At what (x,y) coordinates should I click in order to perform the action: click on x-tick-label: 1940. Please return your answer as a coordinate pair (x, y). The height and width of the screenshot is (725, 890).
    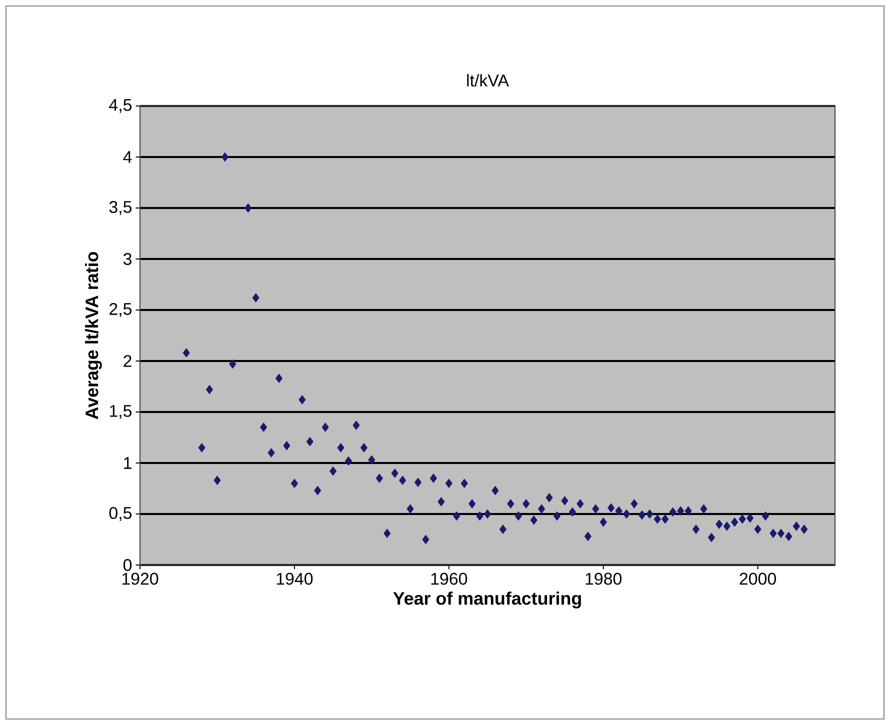
    Looking at the image, I should click on (294, 578).